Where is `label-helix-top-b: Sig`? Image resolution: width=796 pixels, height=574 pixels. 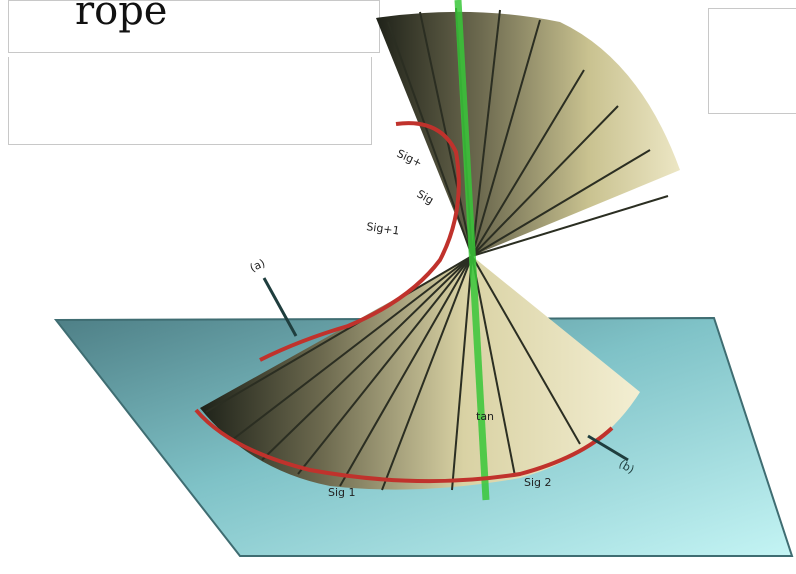
label-helix-top-b: Sig is located at coordinates (425, 197).